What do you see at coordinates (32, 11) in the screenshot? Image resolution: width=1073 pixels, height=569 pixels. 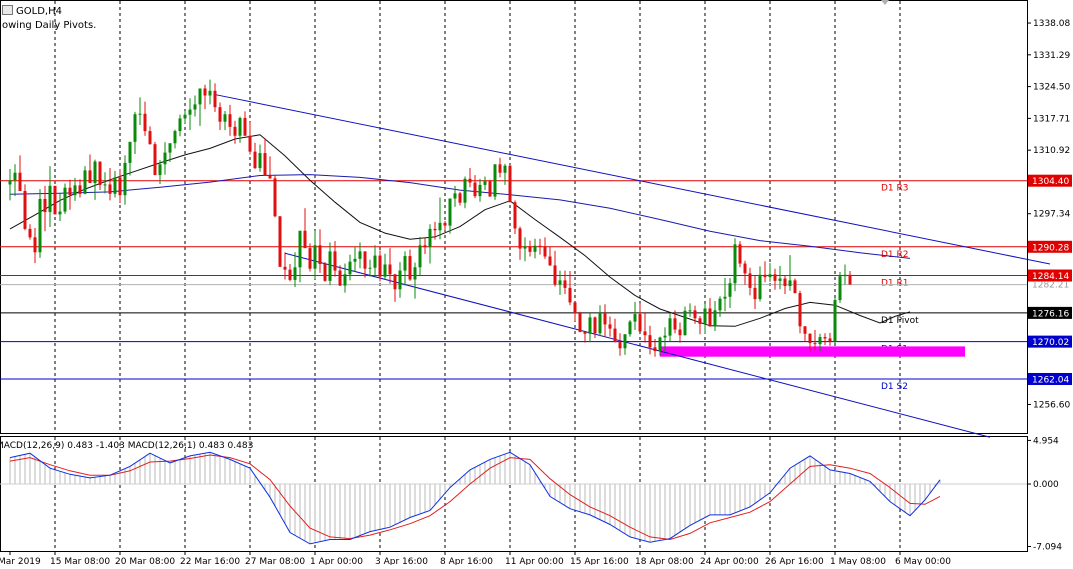 I see `symbol-title-row: GOLD,H4` at bounding box center [32, 11].